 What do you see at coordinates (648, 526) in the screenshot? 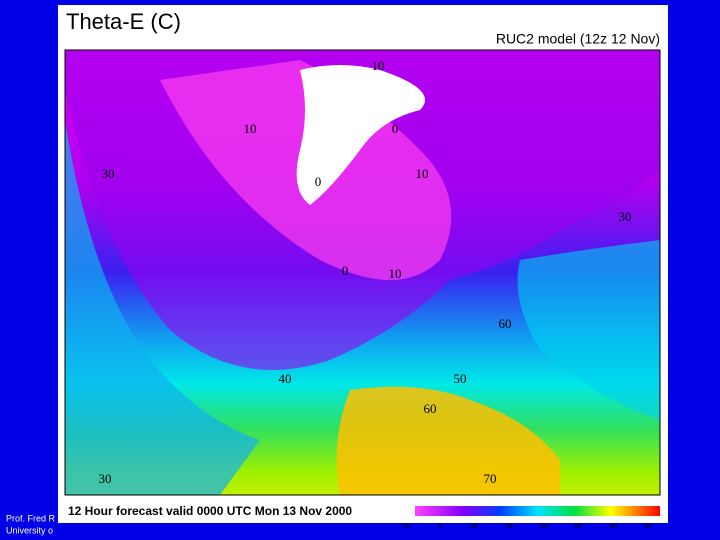
I see `colorbar-tick-label: 95` at bounding box center [648, 526].